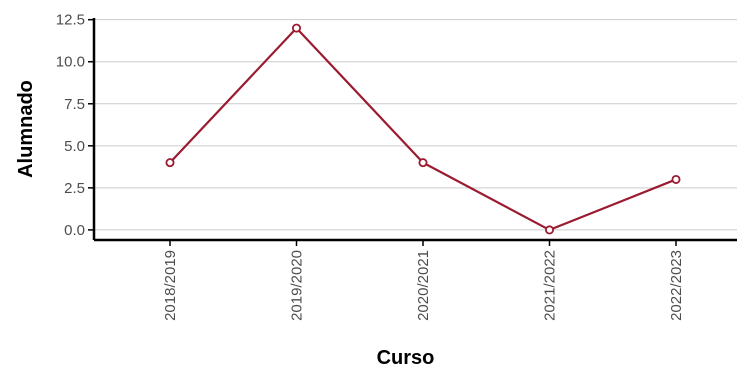  What do you see at coordinates (26, 129) in the screenshot?
I see `y-axis-title: Alumnado` at bounding box center [26, 129].